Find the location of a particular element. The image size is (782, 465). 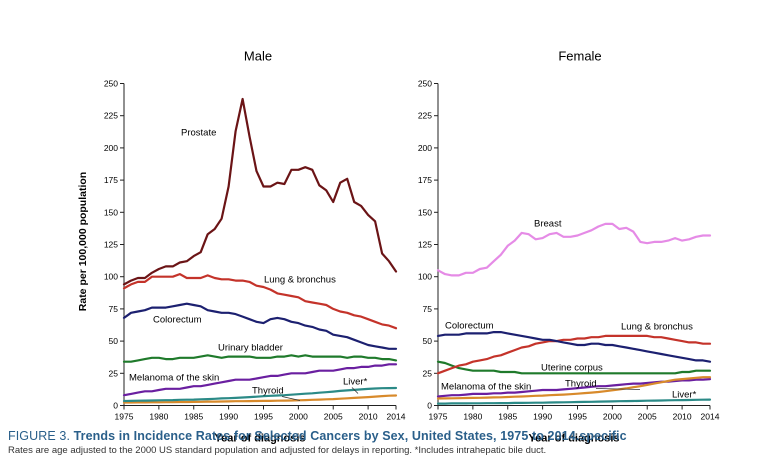

caption-figure-label: FIGURE 3. is located at coordinates (39, 436).